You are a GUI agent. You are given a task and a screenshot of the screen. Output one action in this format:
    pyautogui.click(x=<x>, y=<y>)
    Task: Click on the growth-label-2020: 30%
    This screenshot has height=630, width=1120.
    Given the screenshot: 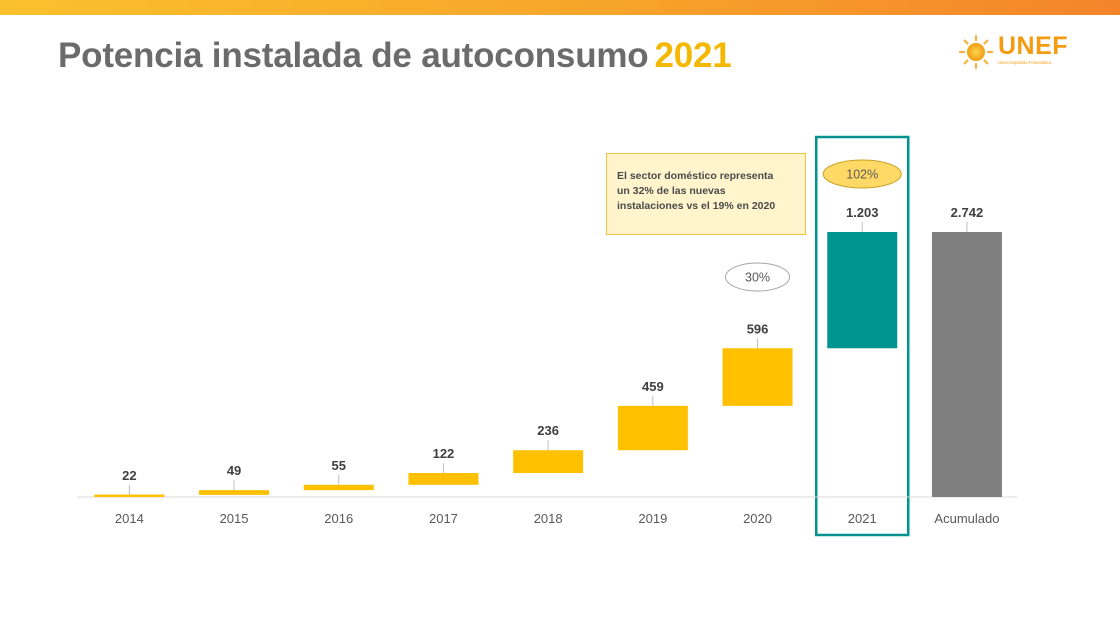 What is the action you would take?
    pyautogui.click(x=757, y=278)
    